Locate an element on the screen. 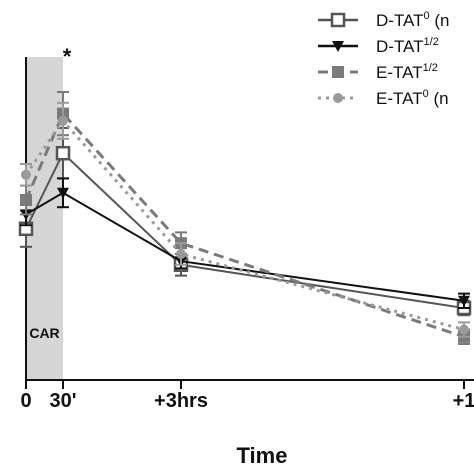 The width and height of the screenshot is (474, 474). shaded-region-label: CAR is located at coordinates (44, 333).